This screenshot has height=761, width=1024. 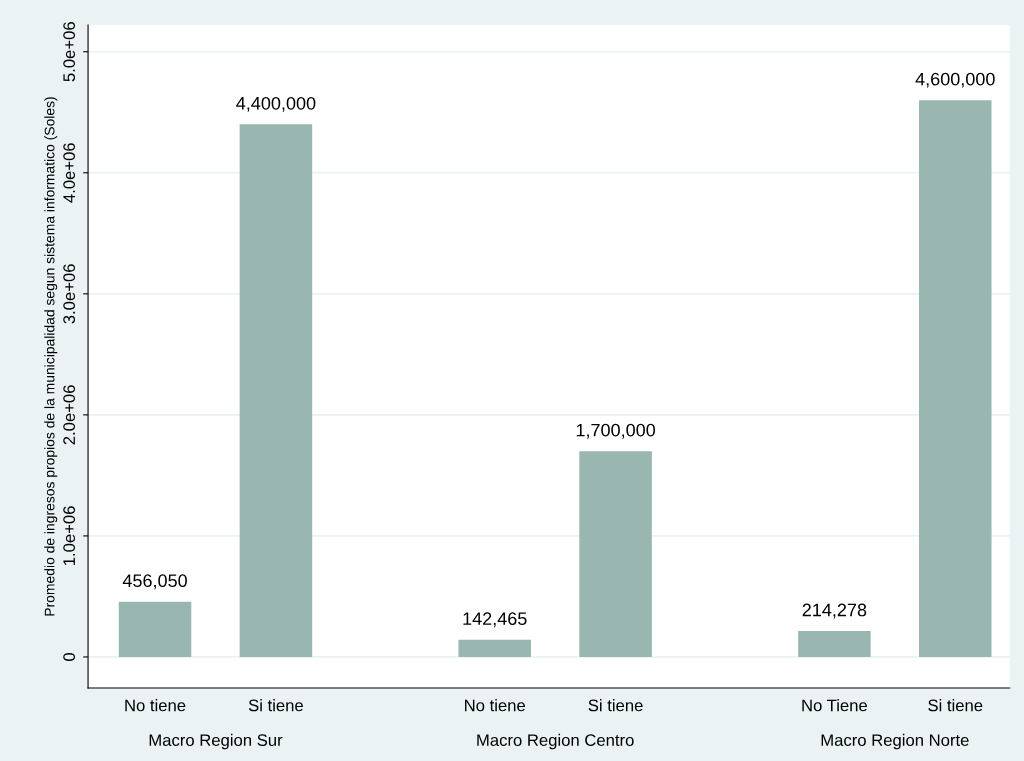 What do you see at coordinates (955, 80) in the screenshot?
I see `data-label: 4,600,000` at bounding box center [955, 80].